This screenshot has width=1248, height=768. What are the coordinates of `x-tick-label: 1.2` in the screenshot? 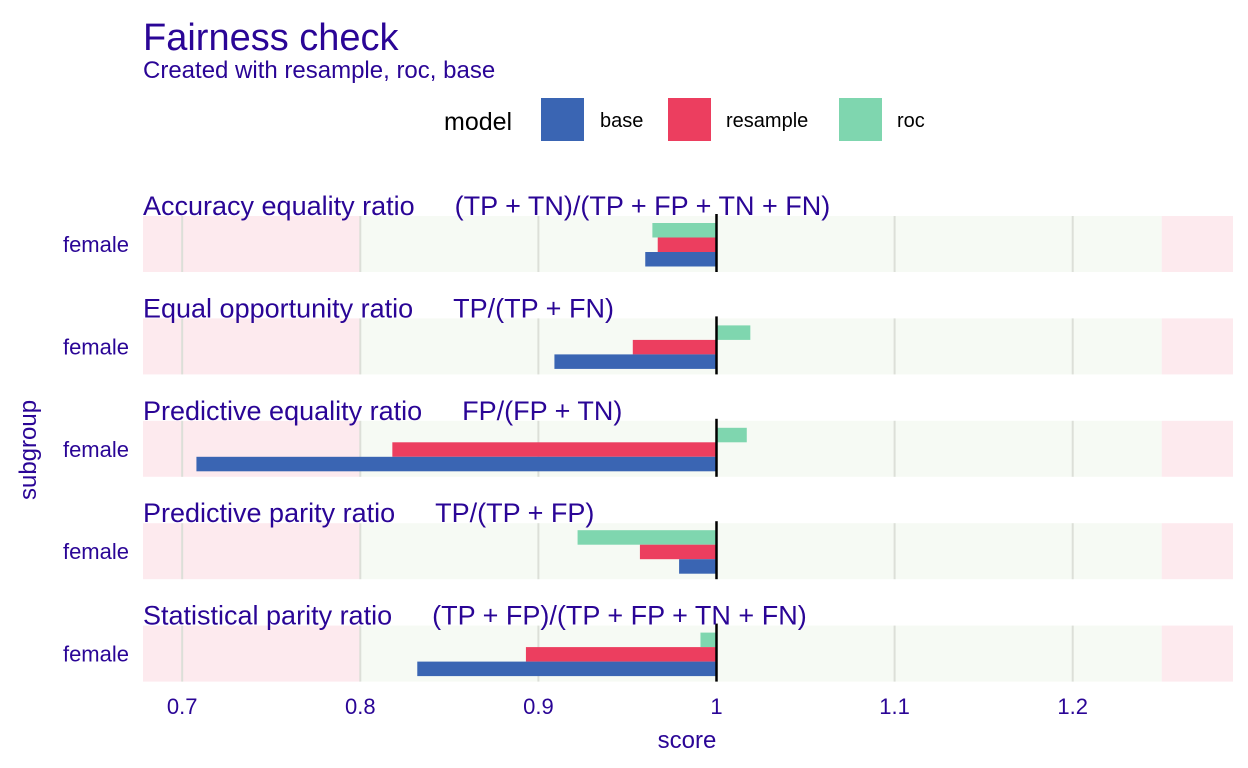 It's located at (1072, 706).